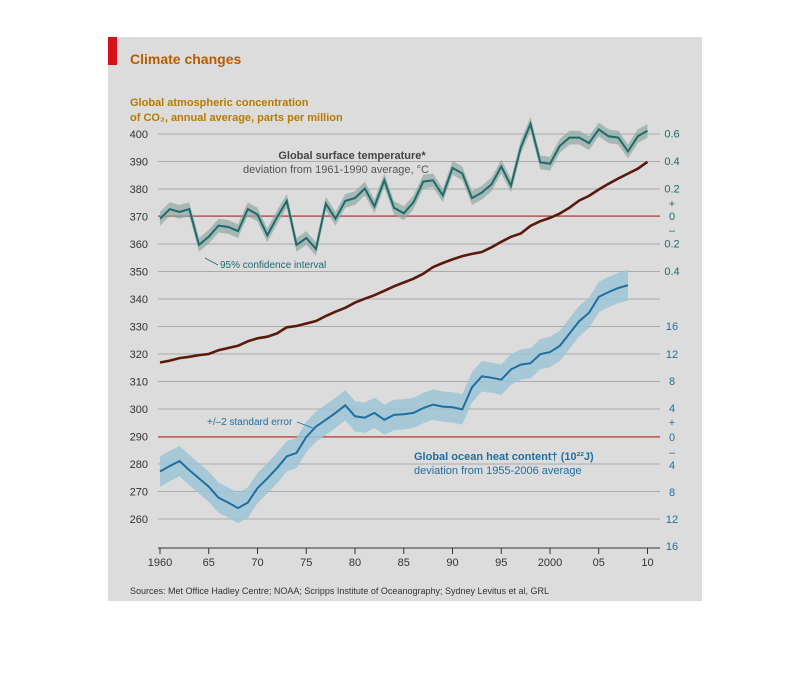  I want to click on left-tick-label: 320, so click(139, 355).